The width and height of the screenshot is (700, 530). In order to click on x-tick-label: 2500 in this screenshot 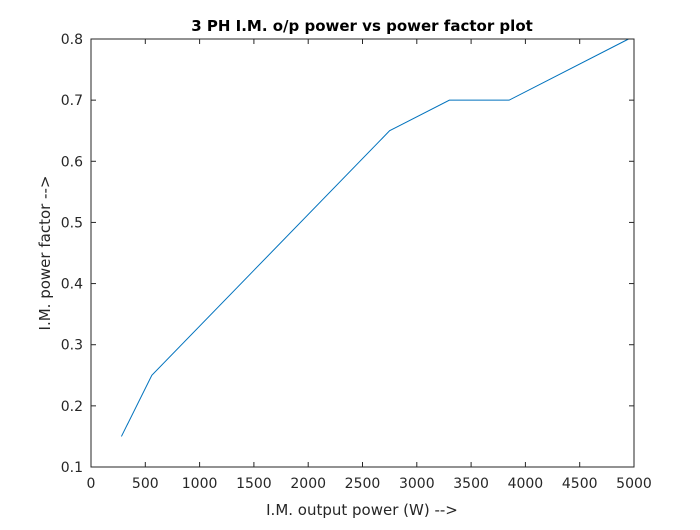, I will do `click(363, 484)`.